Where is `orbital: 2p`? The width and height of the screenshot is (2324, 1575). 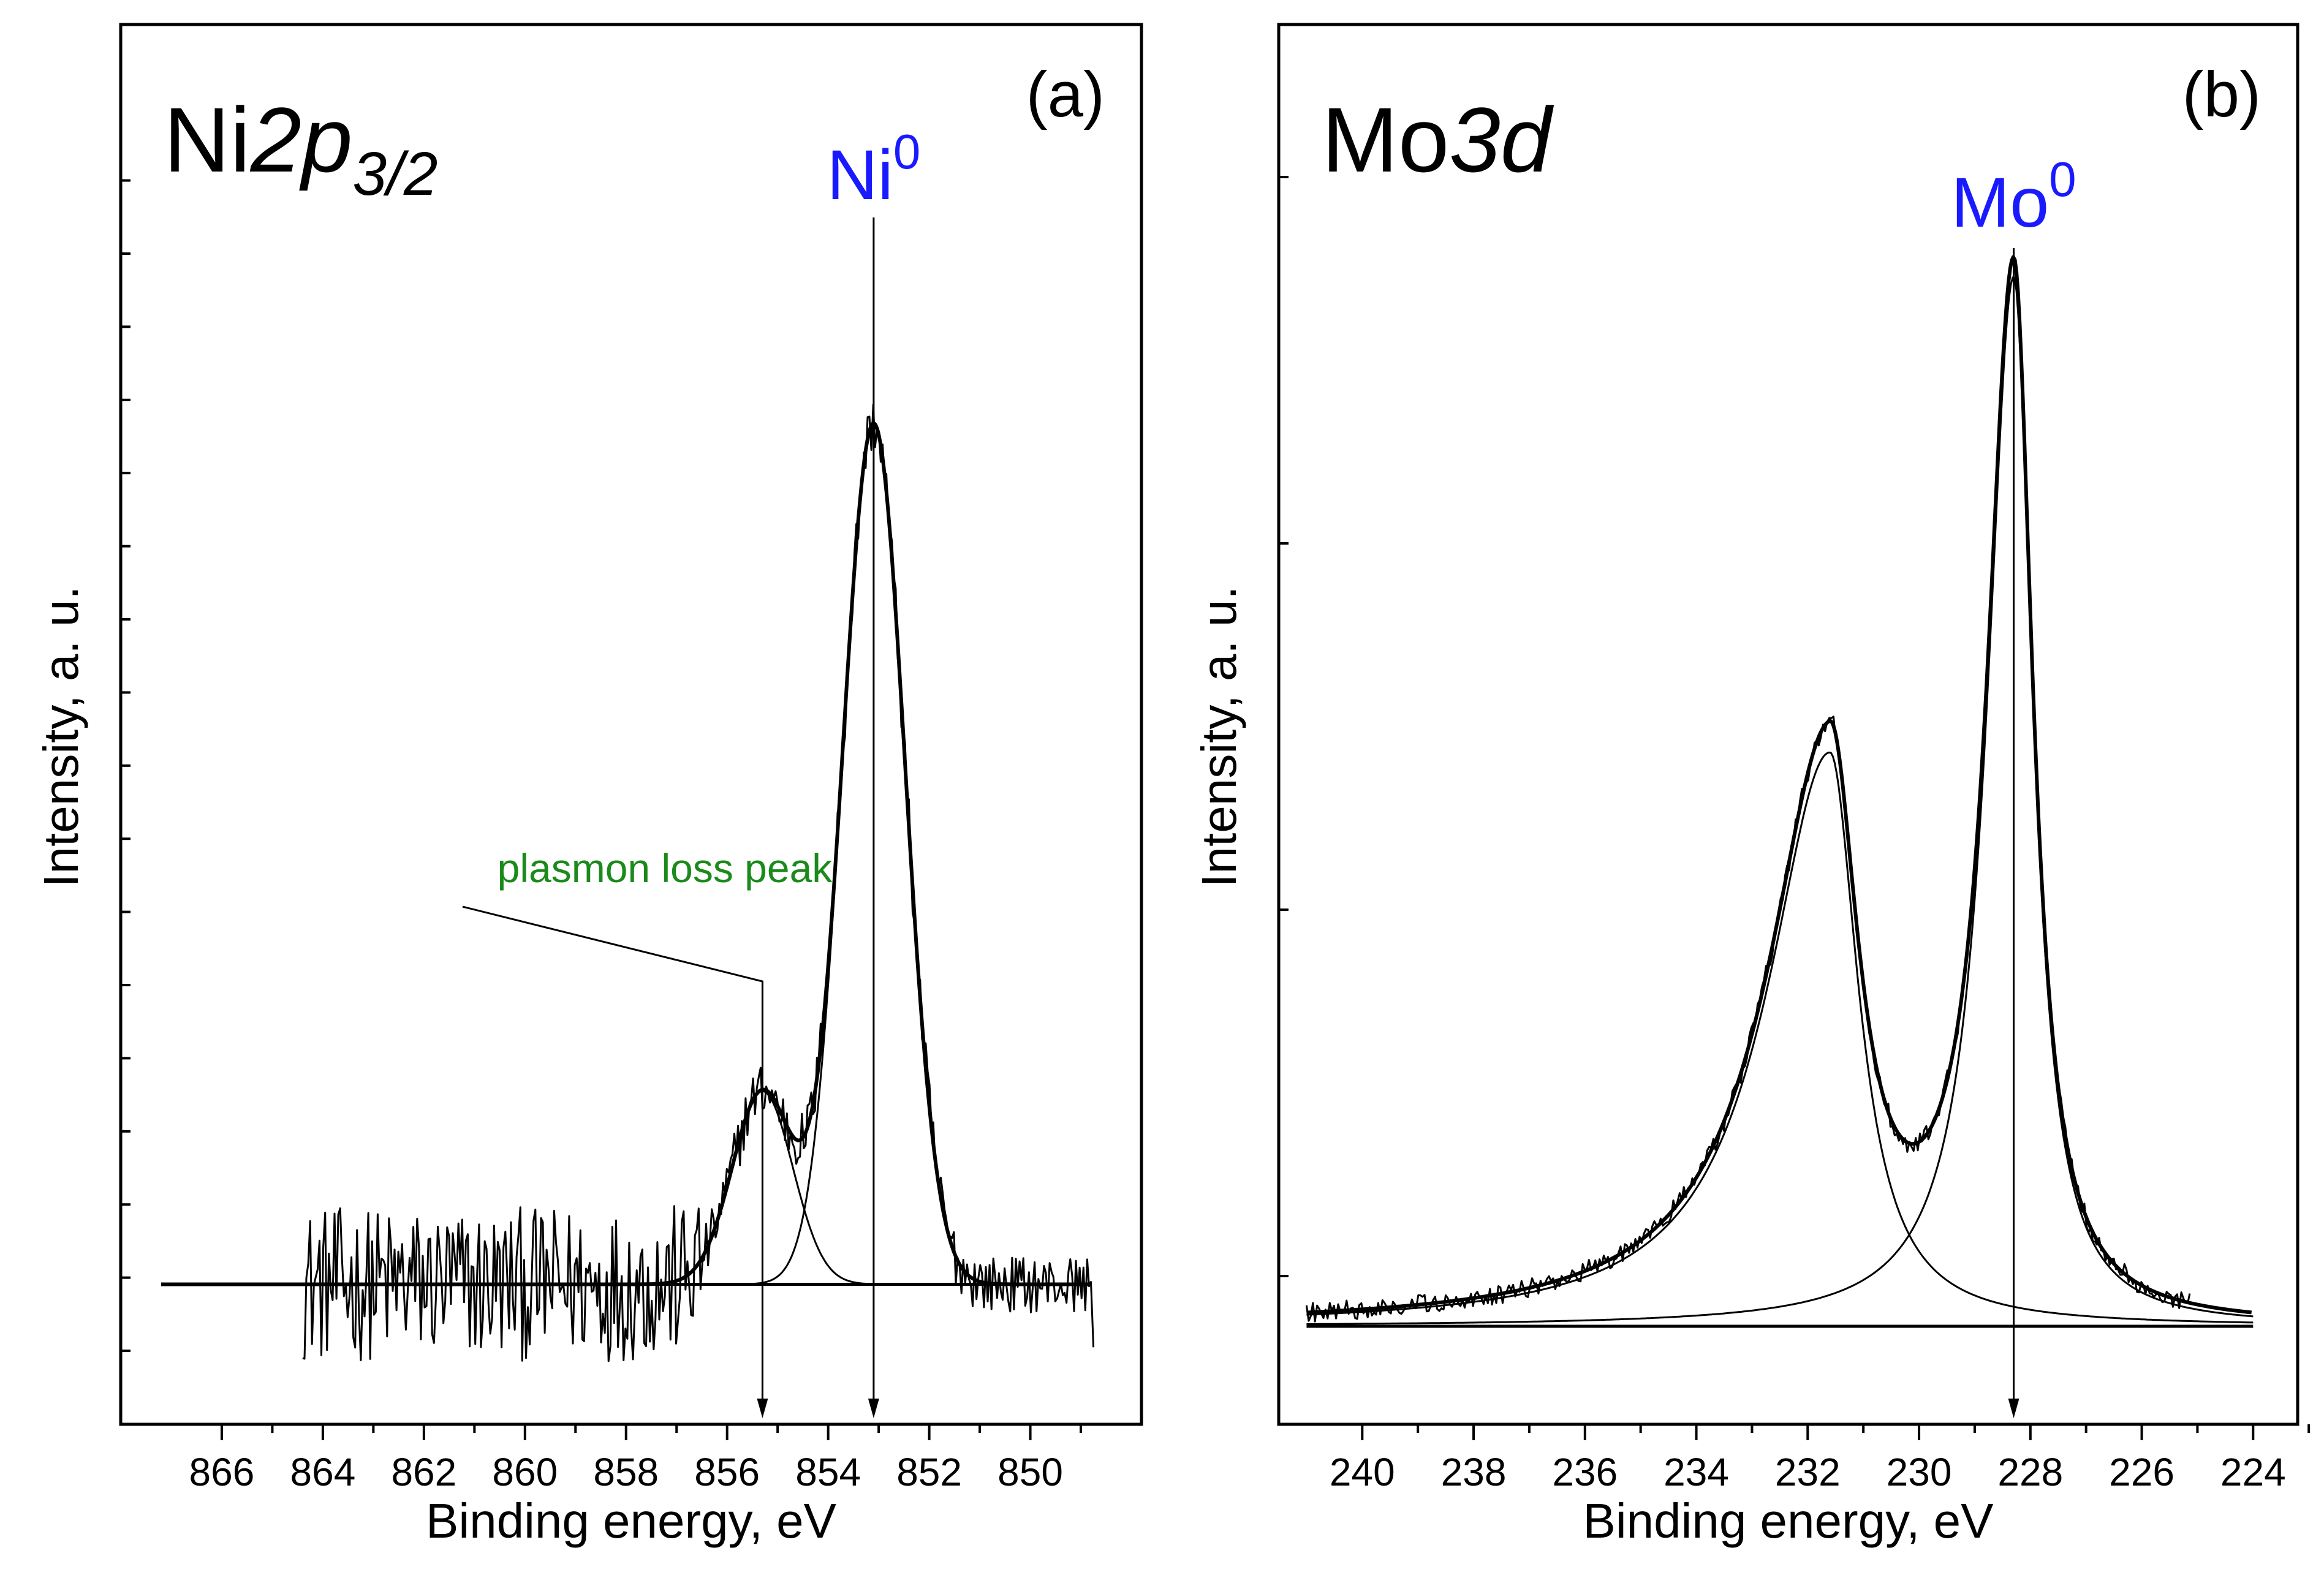 orbital: 2p is located at coordinates (301, 139).